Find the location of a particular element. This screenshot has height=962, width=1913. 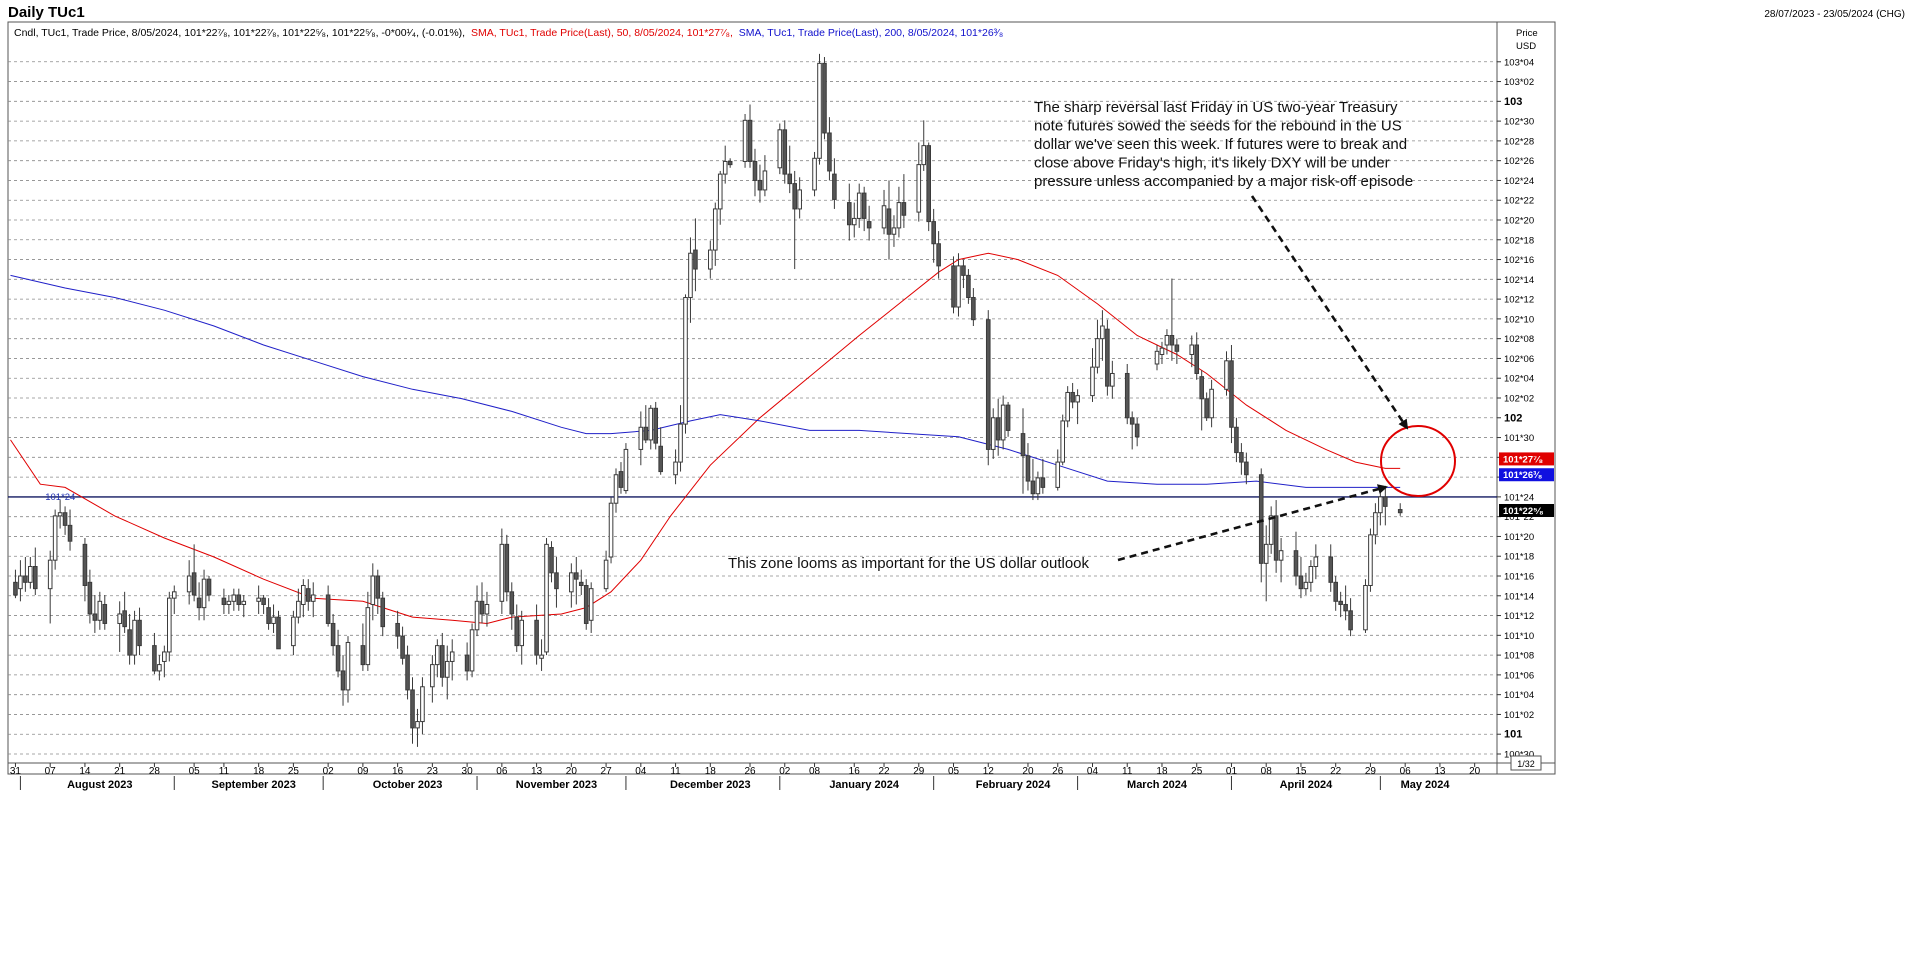

x-tick-label: 15 is located at coordinates (1301, 771).